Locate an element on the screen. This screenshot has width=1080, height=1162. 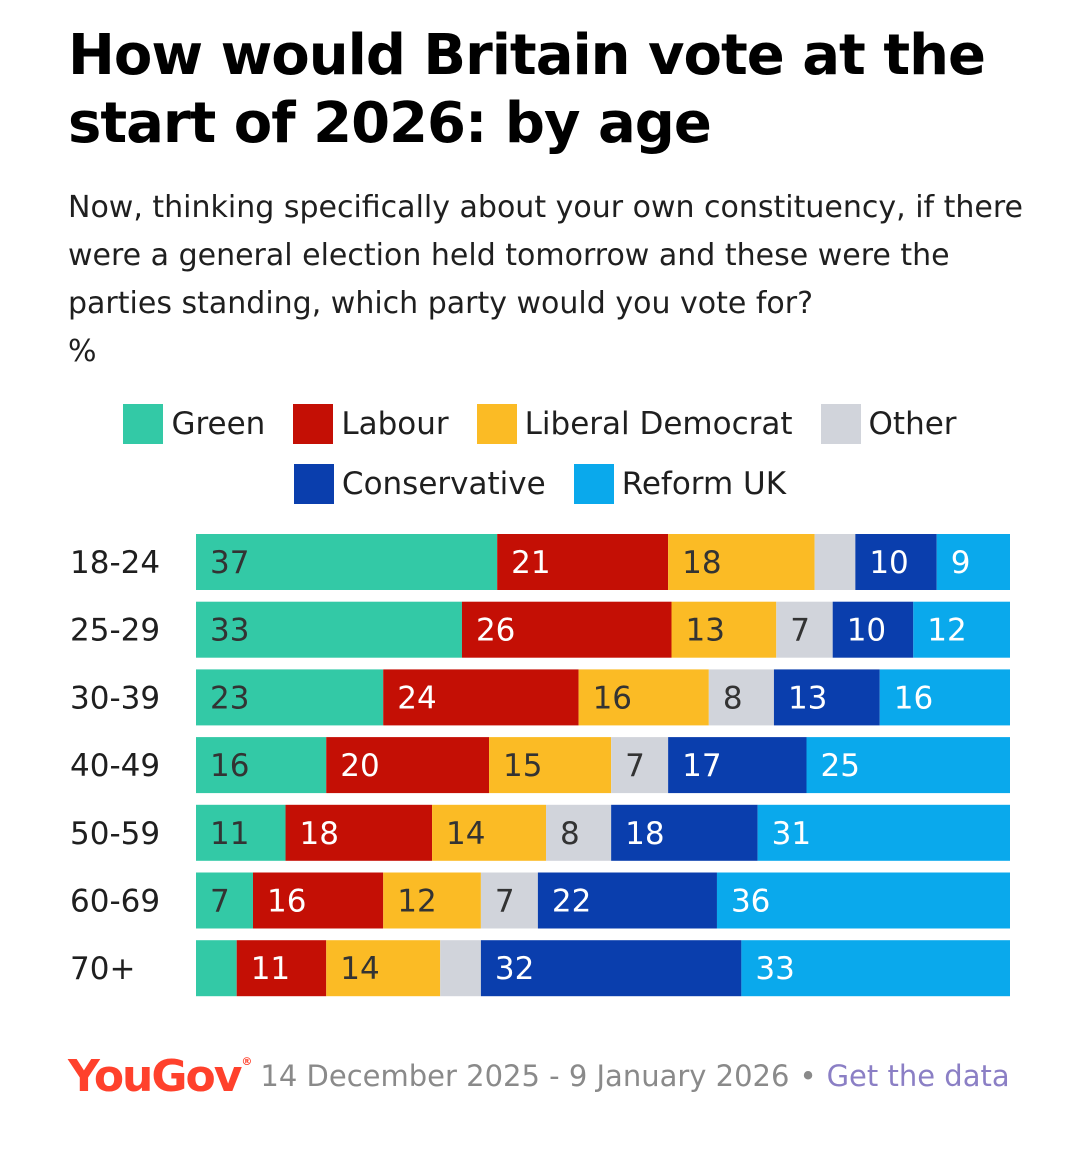
legend-label: Labour is located at coordinates (395, 424).